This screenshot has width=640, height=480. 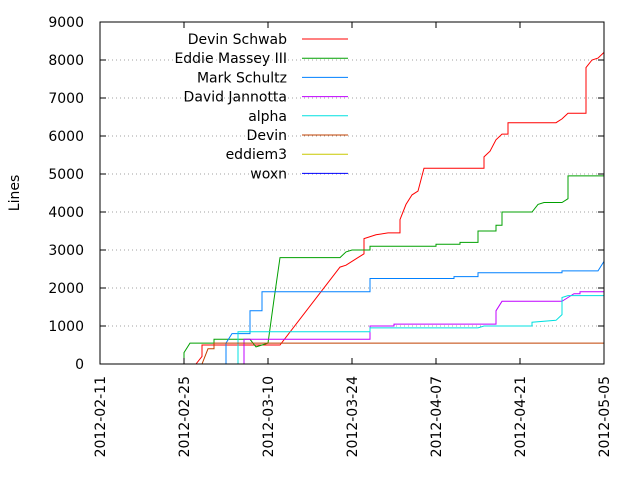 What do you see at coordinates (185, 416) in the screenshot?
I see `x-tick-label: 2012-02-25` at bounding box center [185, 416].